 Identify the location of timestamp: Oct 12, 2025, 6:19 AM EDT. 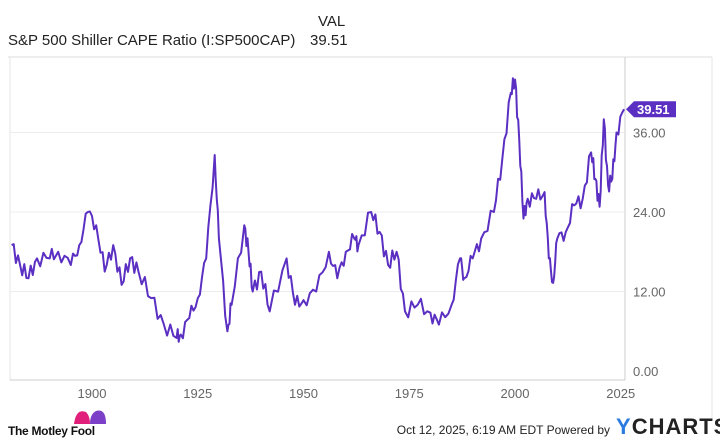
(470, 430).